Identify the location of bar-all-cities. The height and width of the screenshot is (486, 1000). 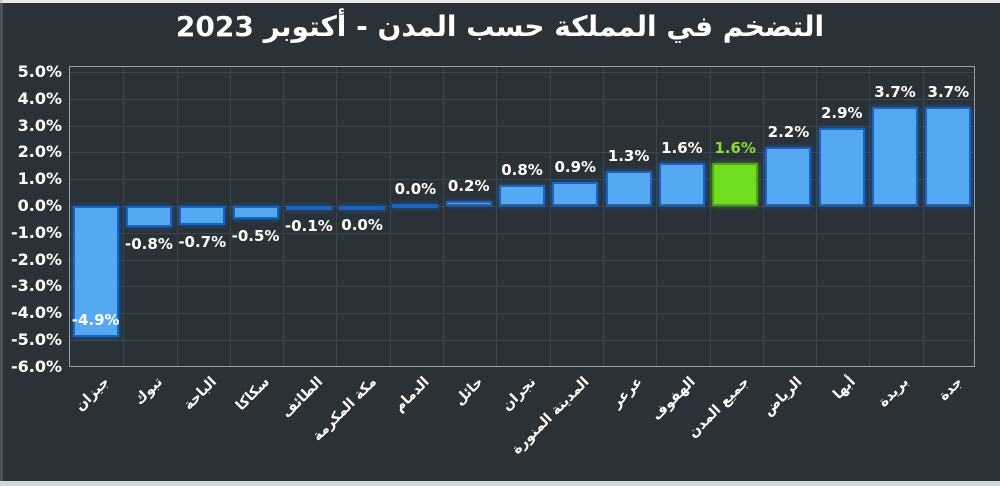
(735, 184).